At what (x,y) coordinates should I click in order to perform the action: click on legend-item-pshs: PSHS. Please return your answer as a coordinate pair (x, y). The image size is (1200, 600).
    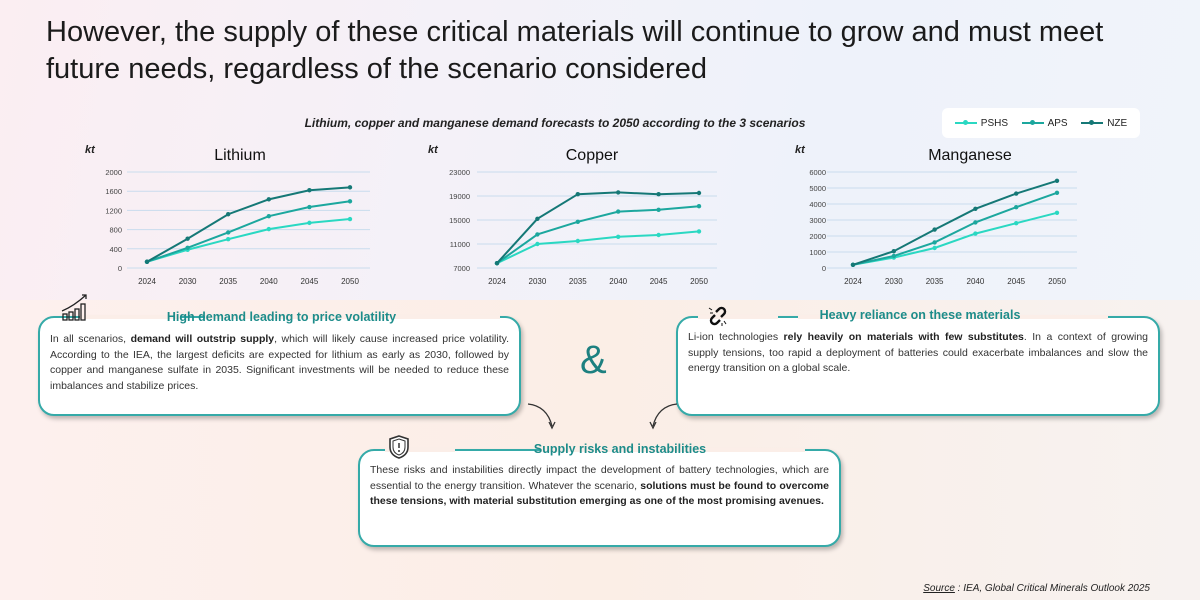
    Looking at the image, I should click on (981, 123).